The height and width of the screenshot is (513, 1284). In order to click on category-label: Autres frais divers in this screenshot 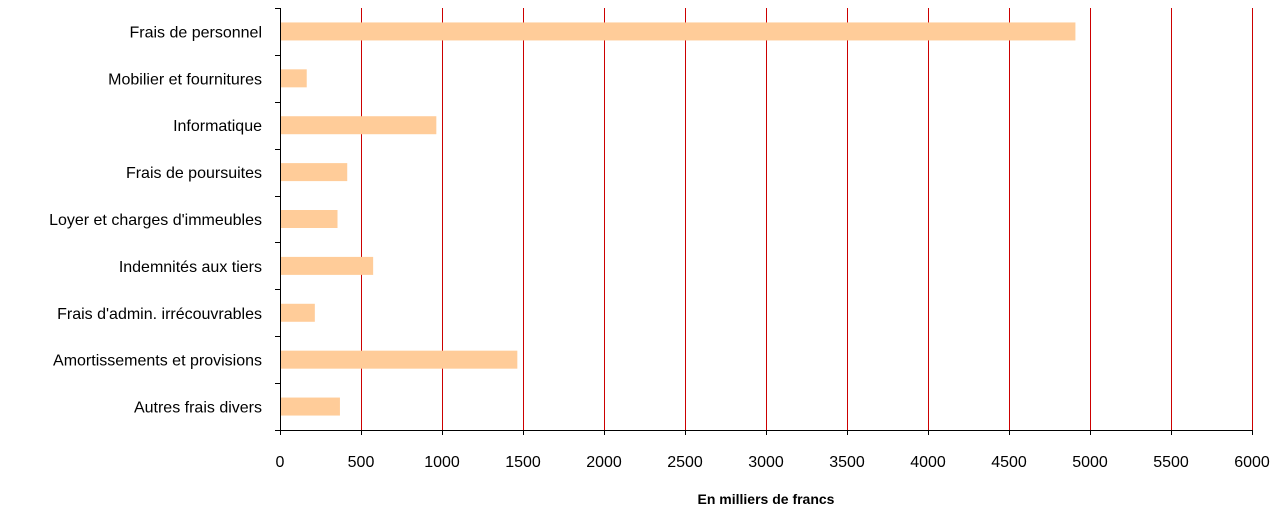, I will do `click(198, 408)`.